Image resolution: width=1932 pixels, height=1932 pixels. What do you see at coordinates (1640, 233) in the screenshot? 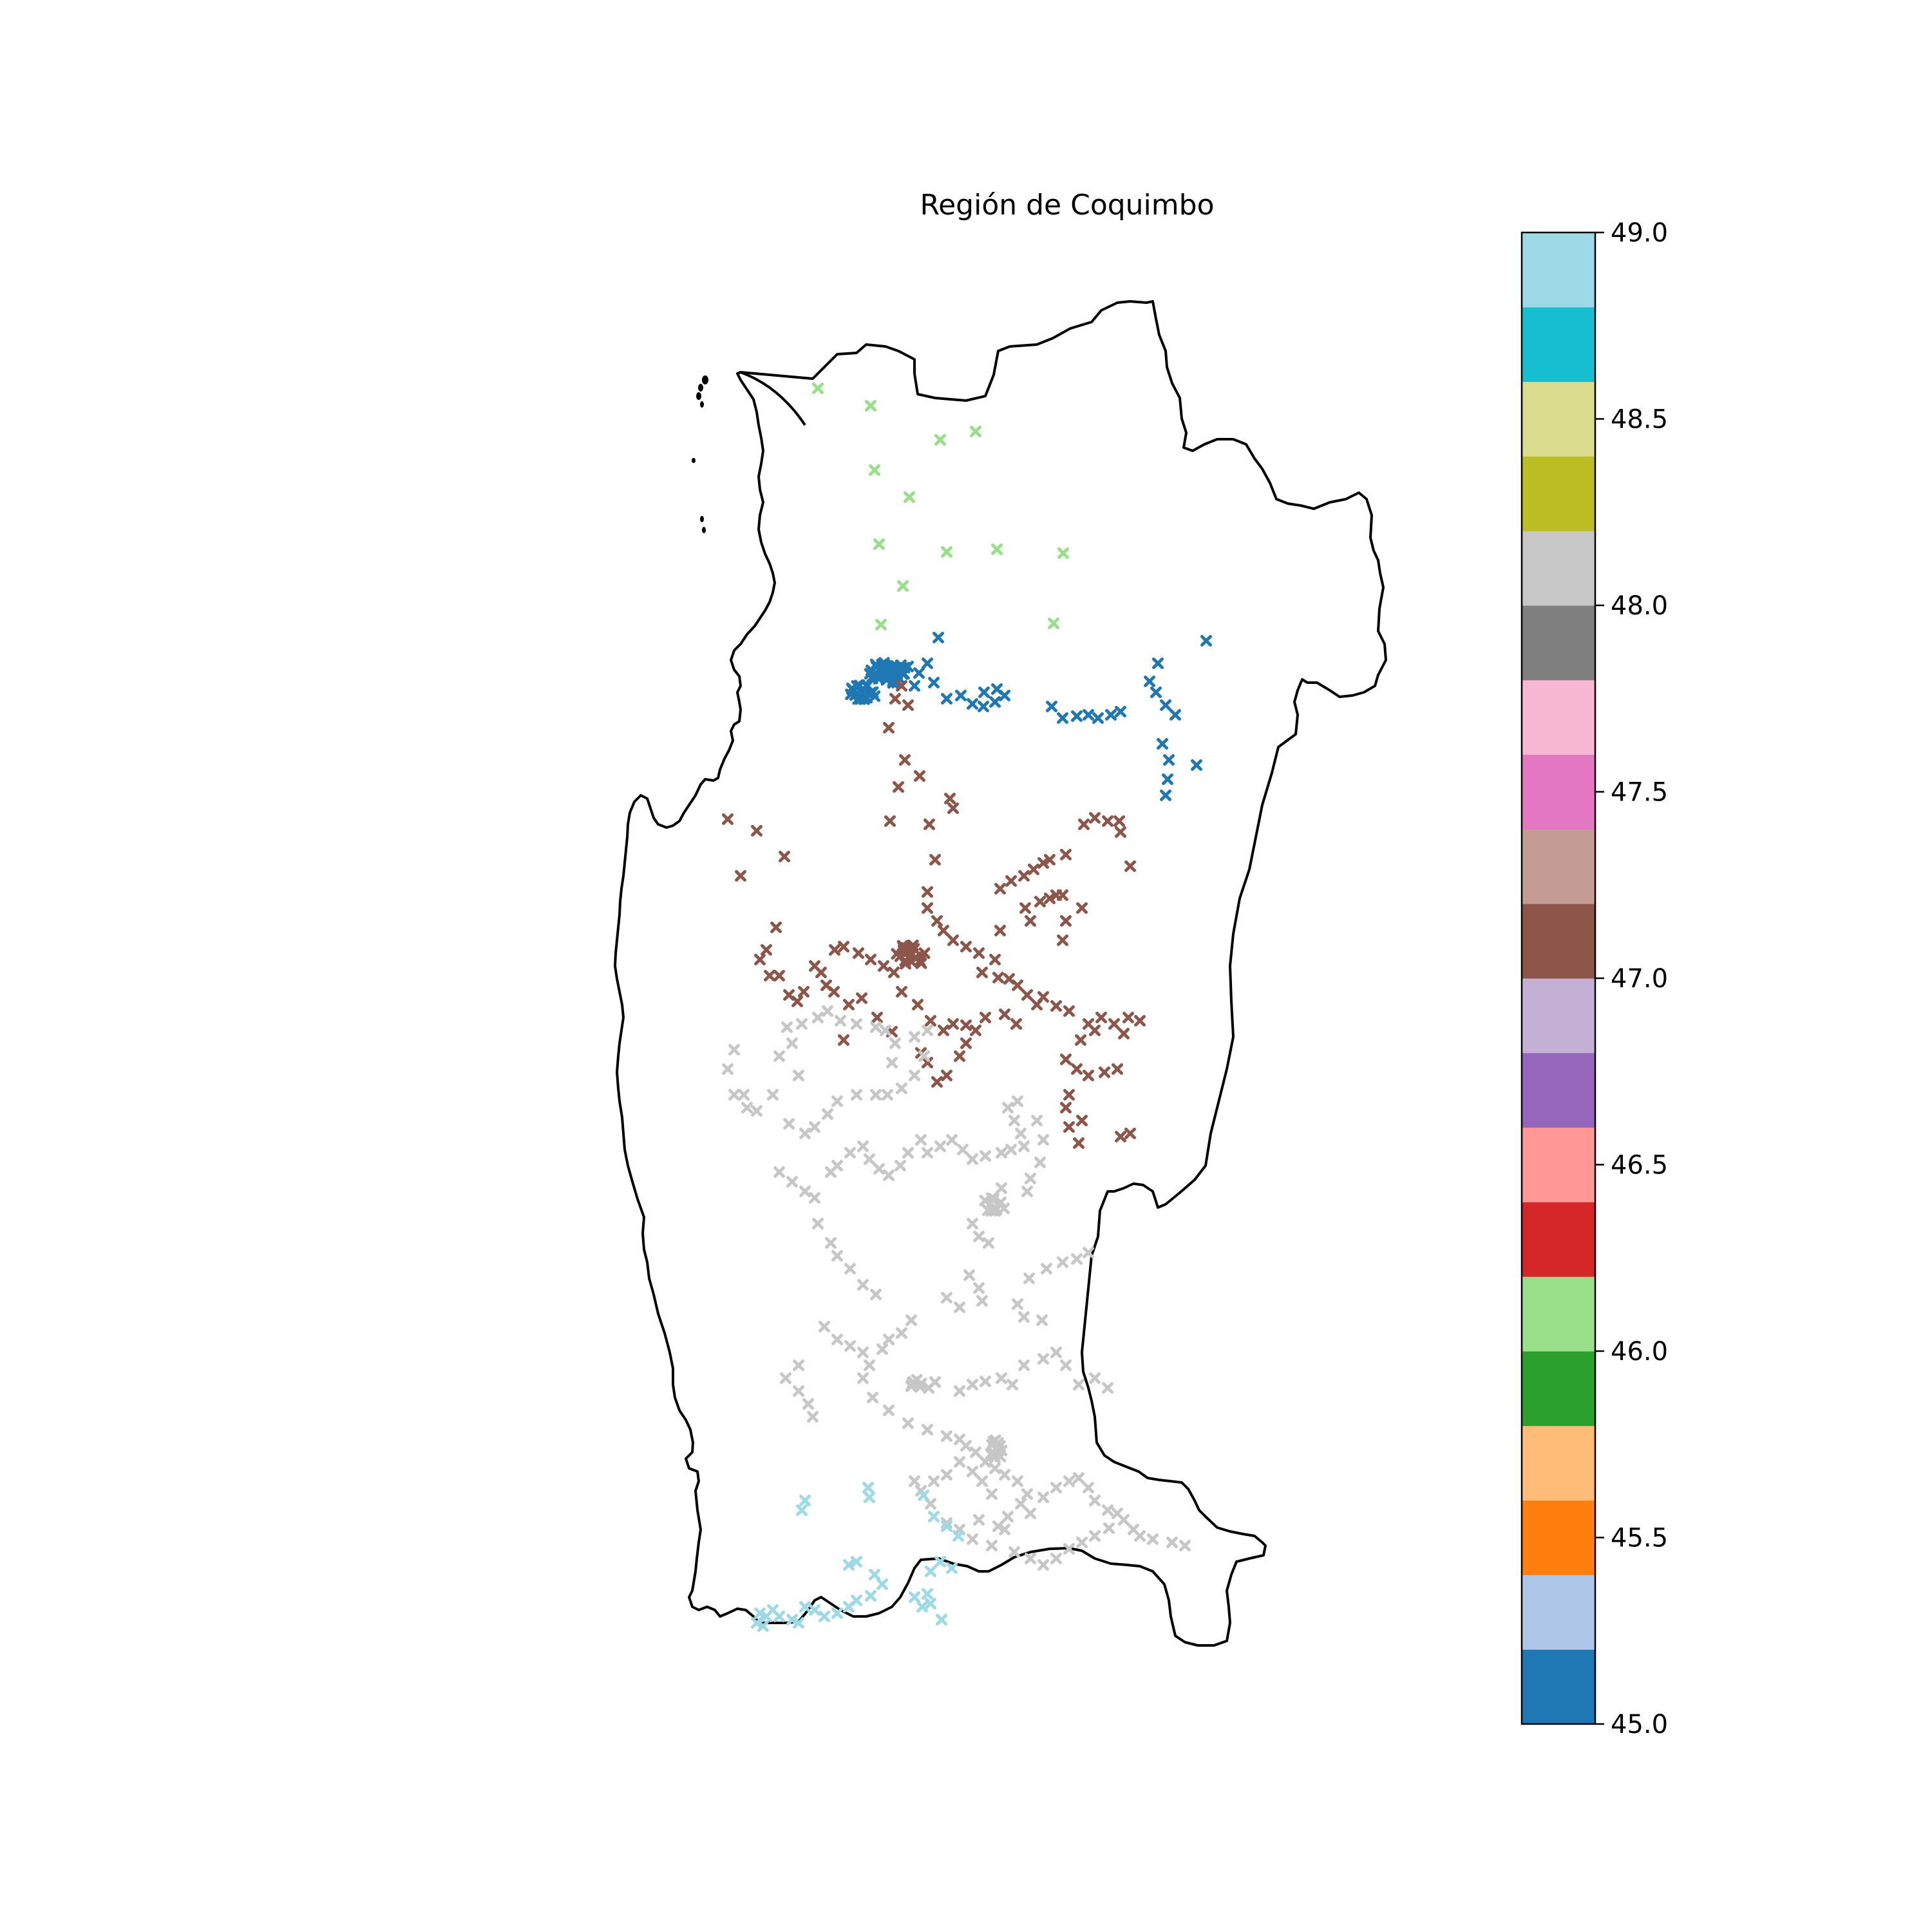
I see `colorbar-tick-label: 49.0` at bounding box center [1640, 233].